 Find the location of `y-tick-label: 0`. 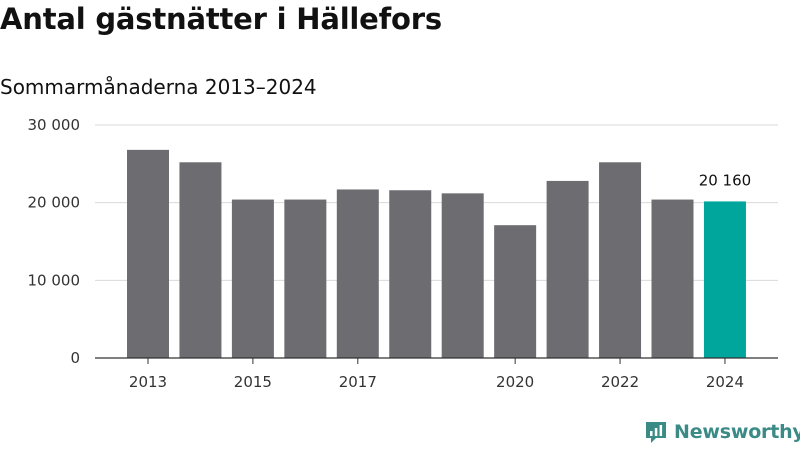

y-tick-label: 0 is located at coordinates (75, 358).